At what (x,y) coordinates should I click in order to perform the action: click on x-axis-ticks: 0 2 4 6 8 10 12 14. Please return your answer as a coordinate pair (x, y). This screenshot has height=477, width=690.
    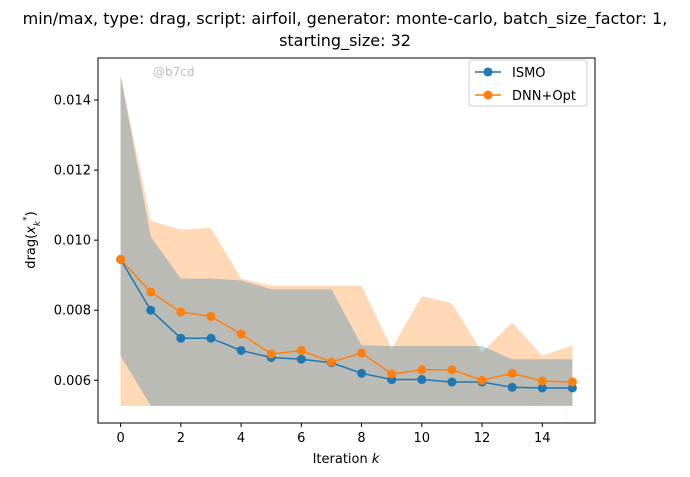
    Looking at the image, I should click on (333, 434).